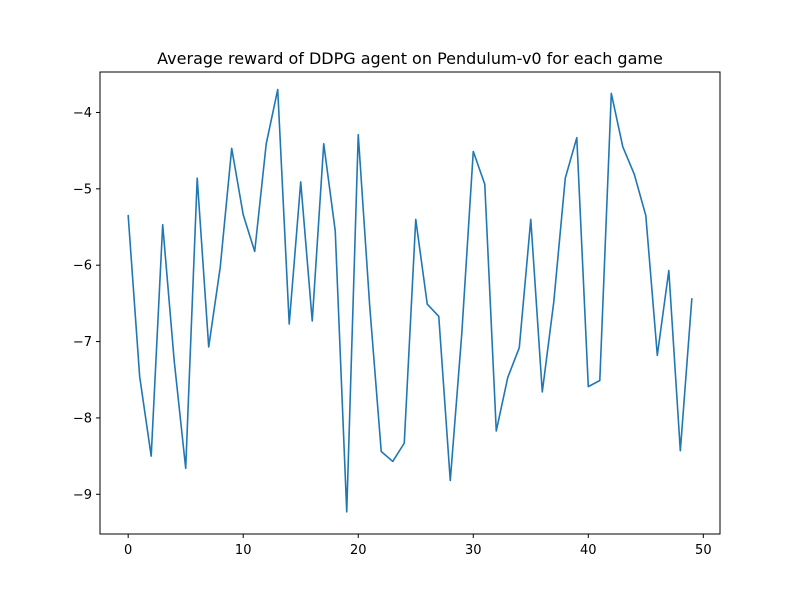  What do you see at coordinates (82, 342) in the screenshot?
I see `y-tick-label: −7` at bounding box center [82, 342].